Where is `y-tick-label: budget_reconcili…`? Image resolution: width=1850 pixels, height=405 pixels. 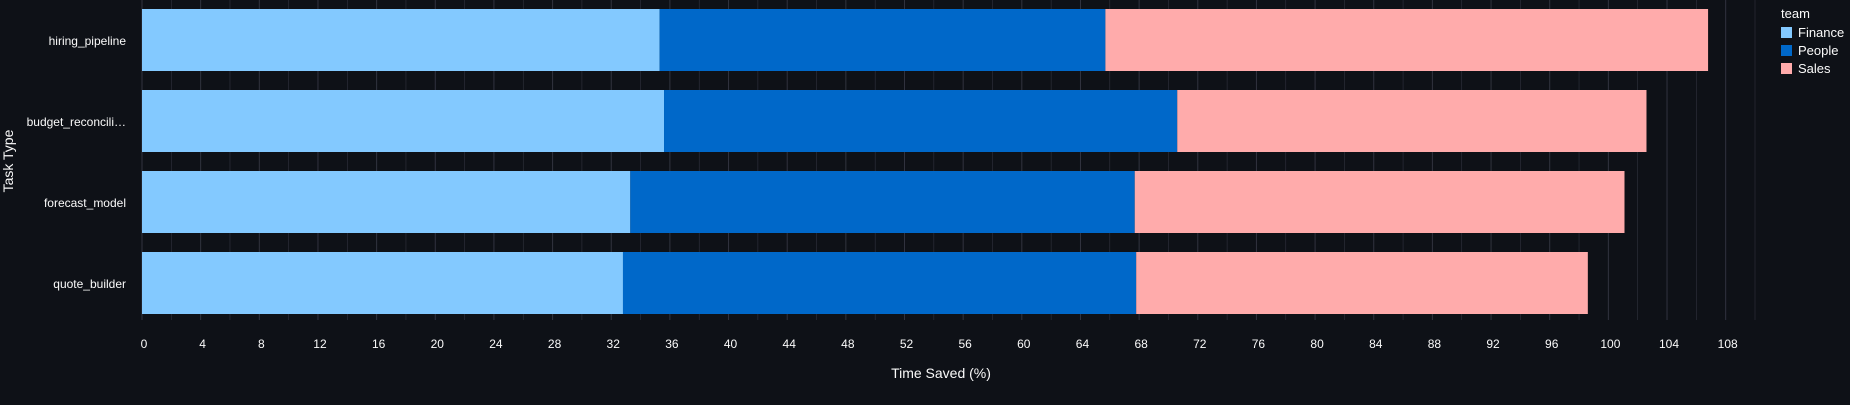 y-tick-label: budget_reconcili… is located at coordinates (76, 122).